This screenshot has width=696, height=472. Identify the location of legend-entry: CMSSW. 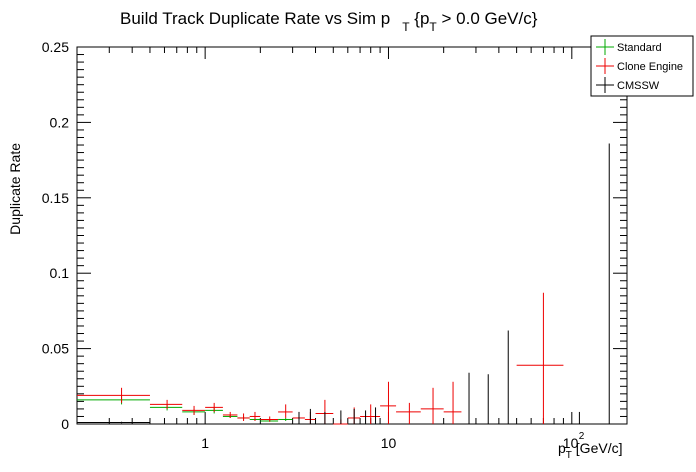
(628, 85).